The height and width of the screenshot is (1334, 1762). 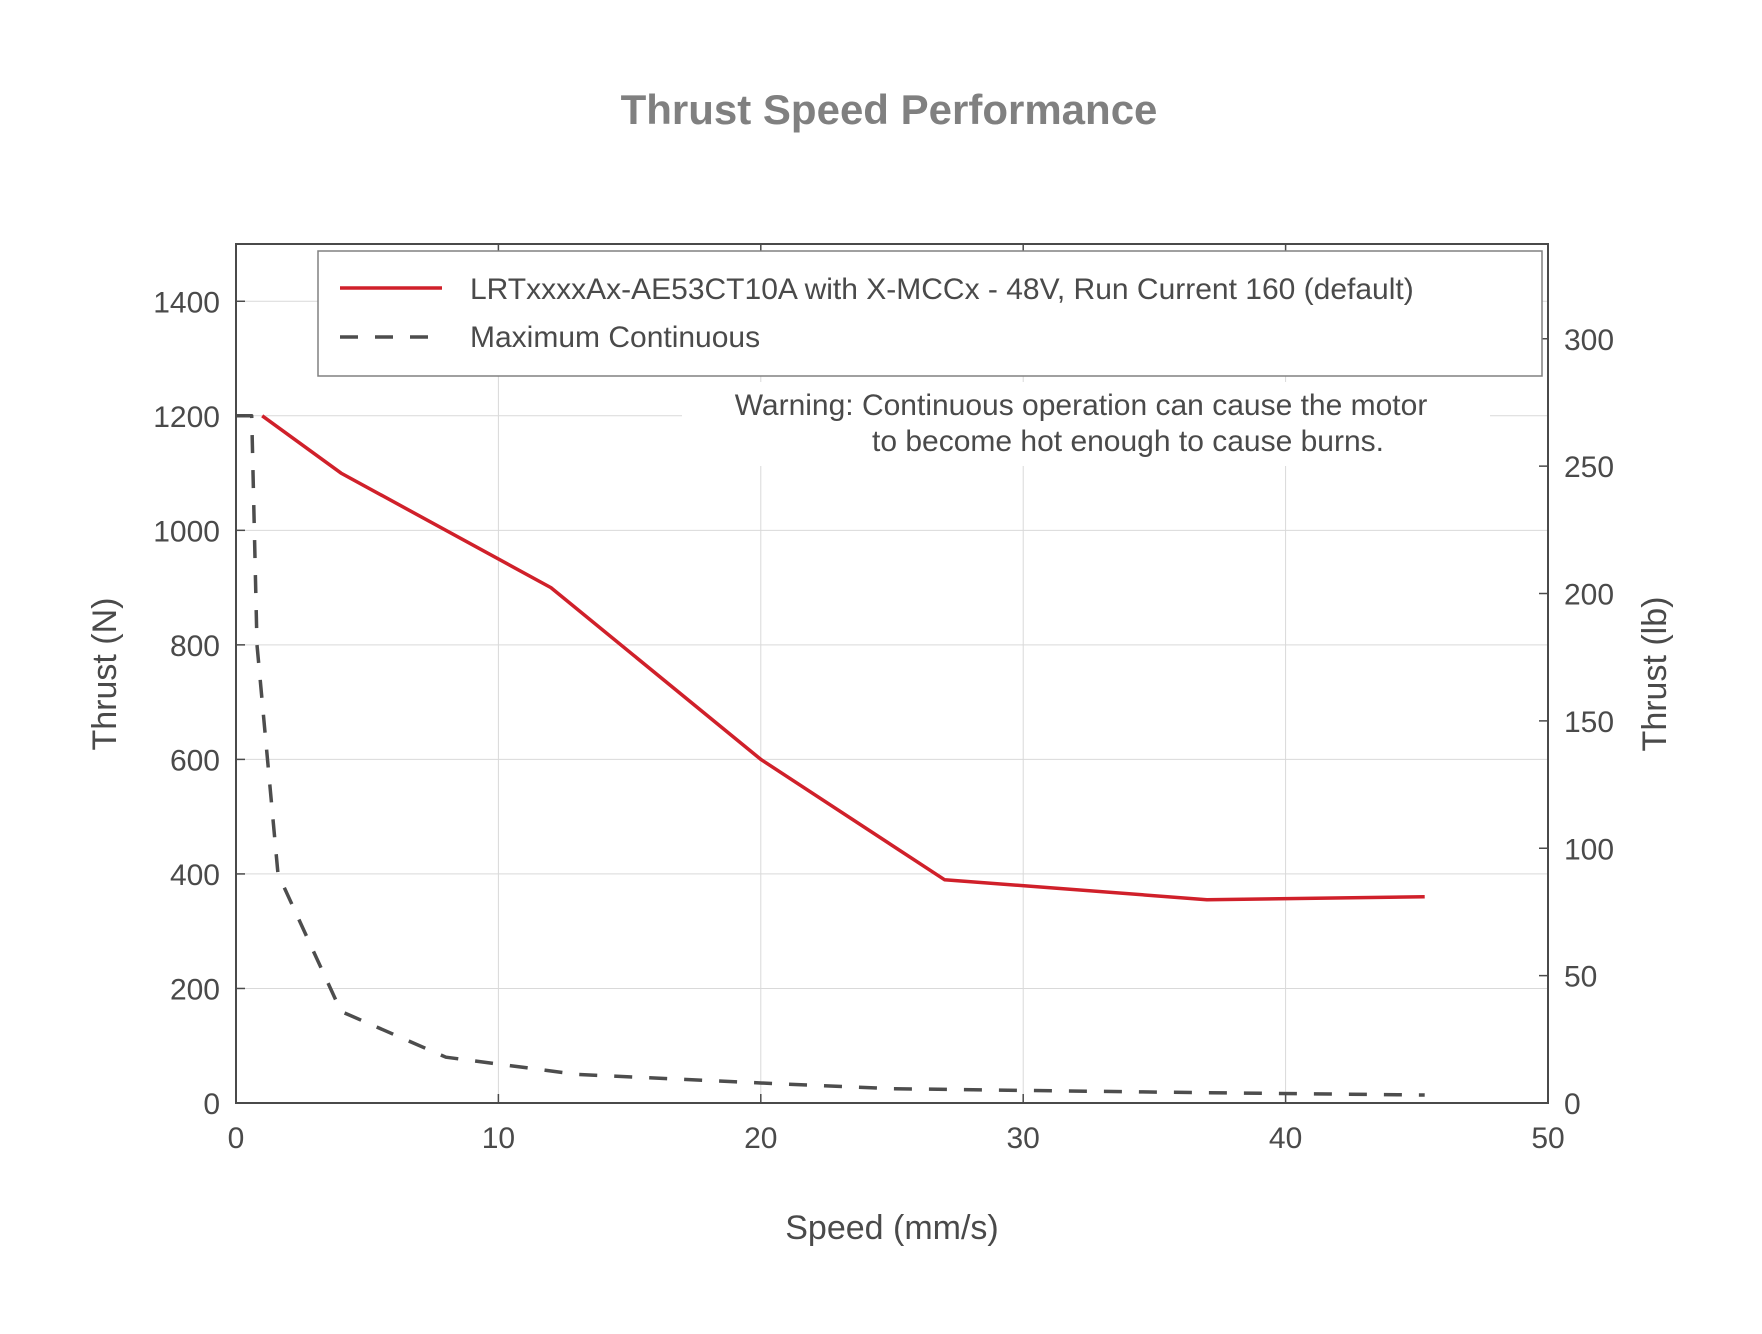 I want to click on y-tick-label-7: 1400, so click(x=186, y=302).